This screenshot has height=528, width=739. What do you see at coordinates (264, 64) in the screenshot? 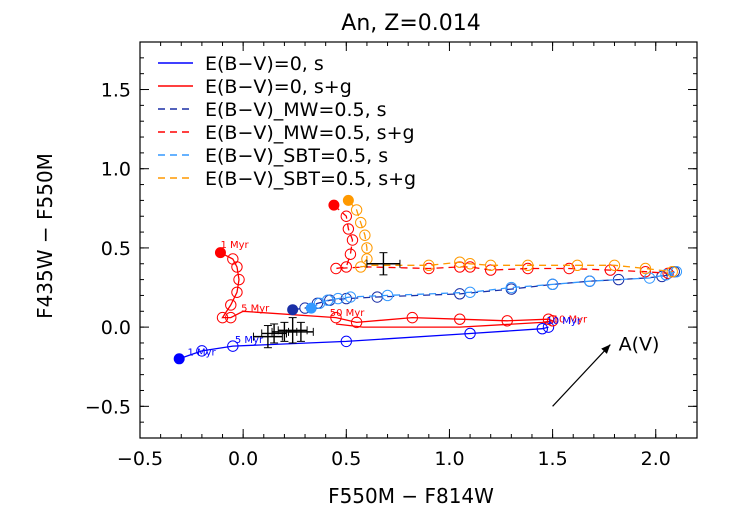
I see `legend-label-1: E(B−V)=0, s` at bounding box center [264, 64].